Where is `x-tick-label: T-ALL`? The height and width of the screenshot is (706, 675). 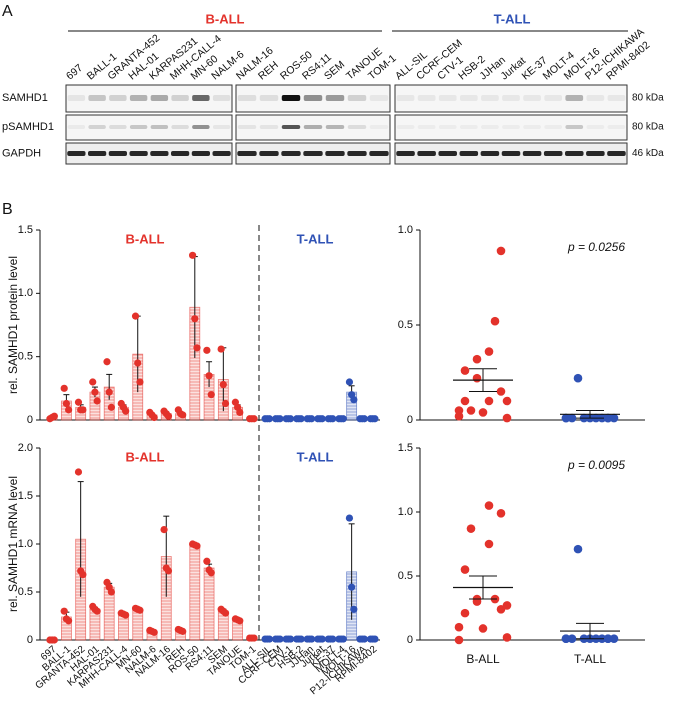
x-tick-label: T-ALL is located at coordinates (590, 659).